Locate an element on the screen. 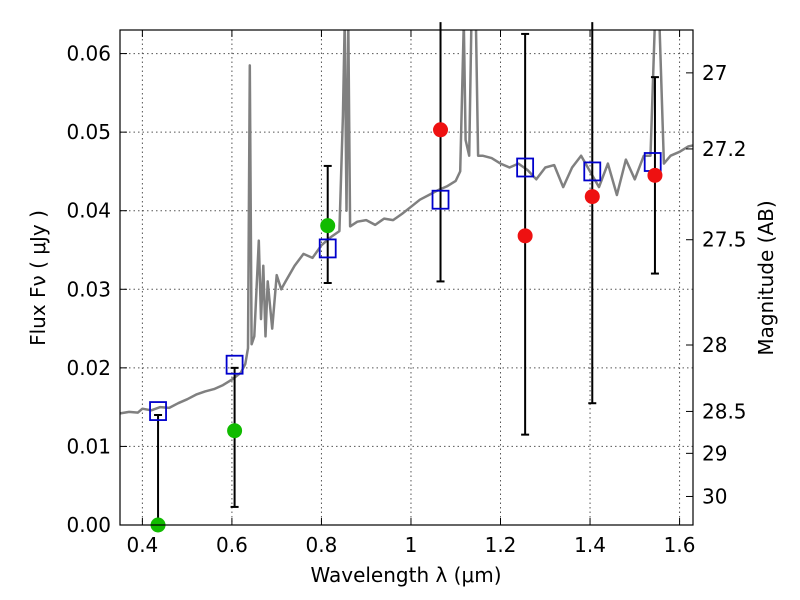 The image size is (800, 600). y-axis-label: Flux Fν ( μJy ) is located at coordinates (38, 278).